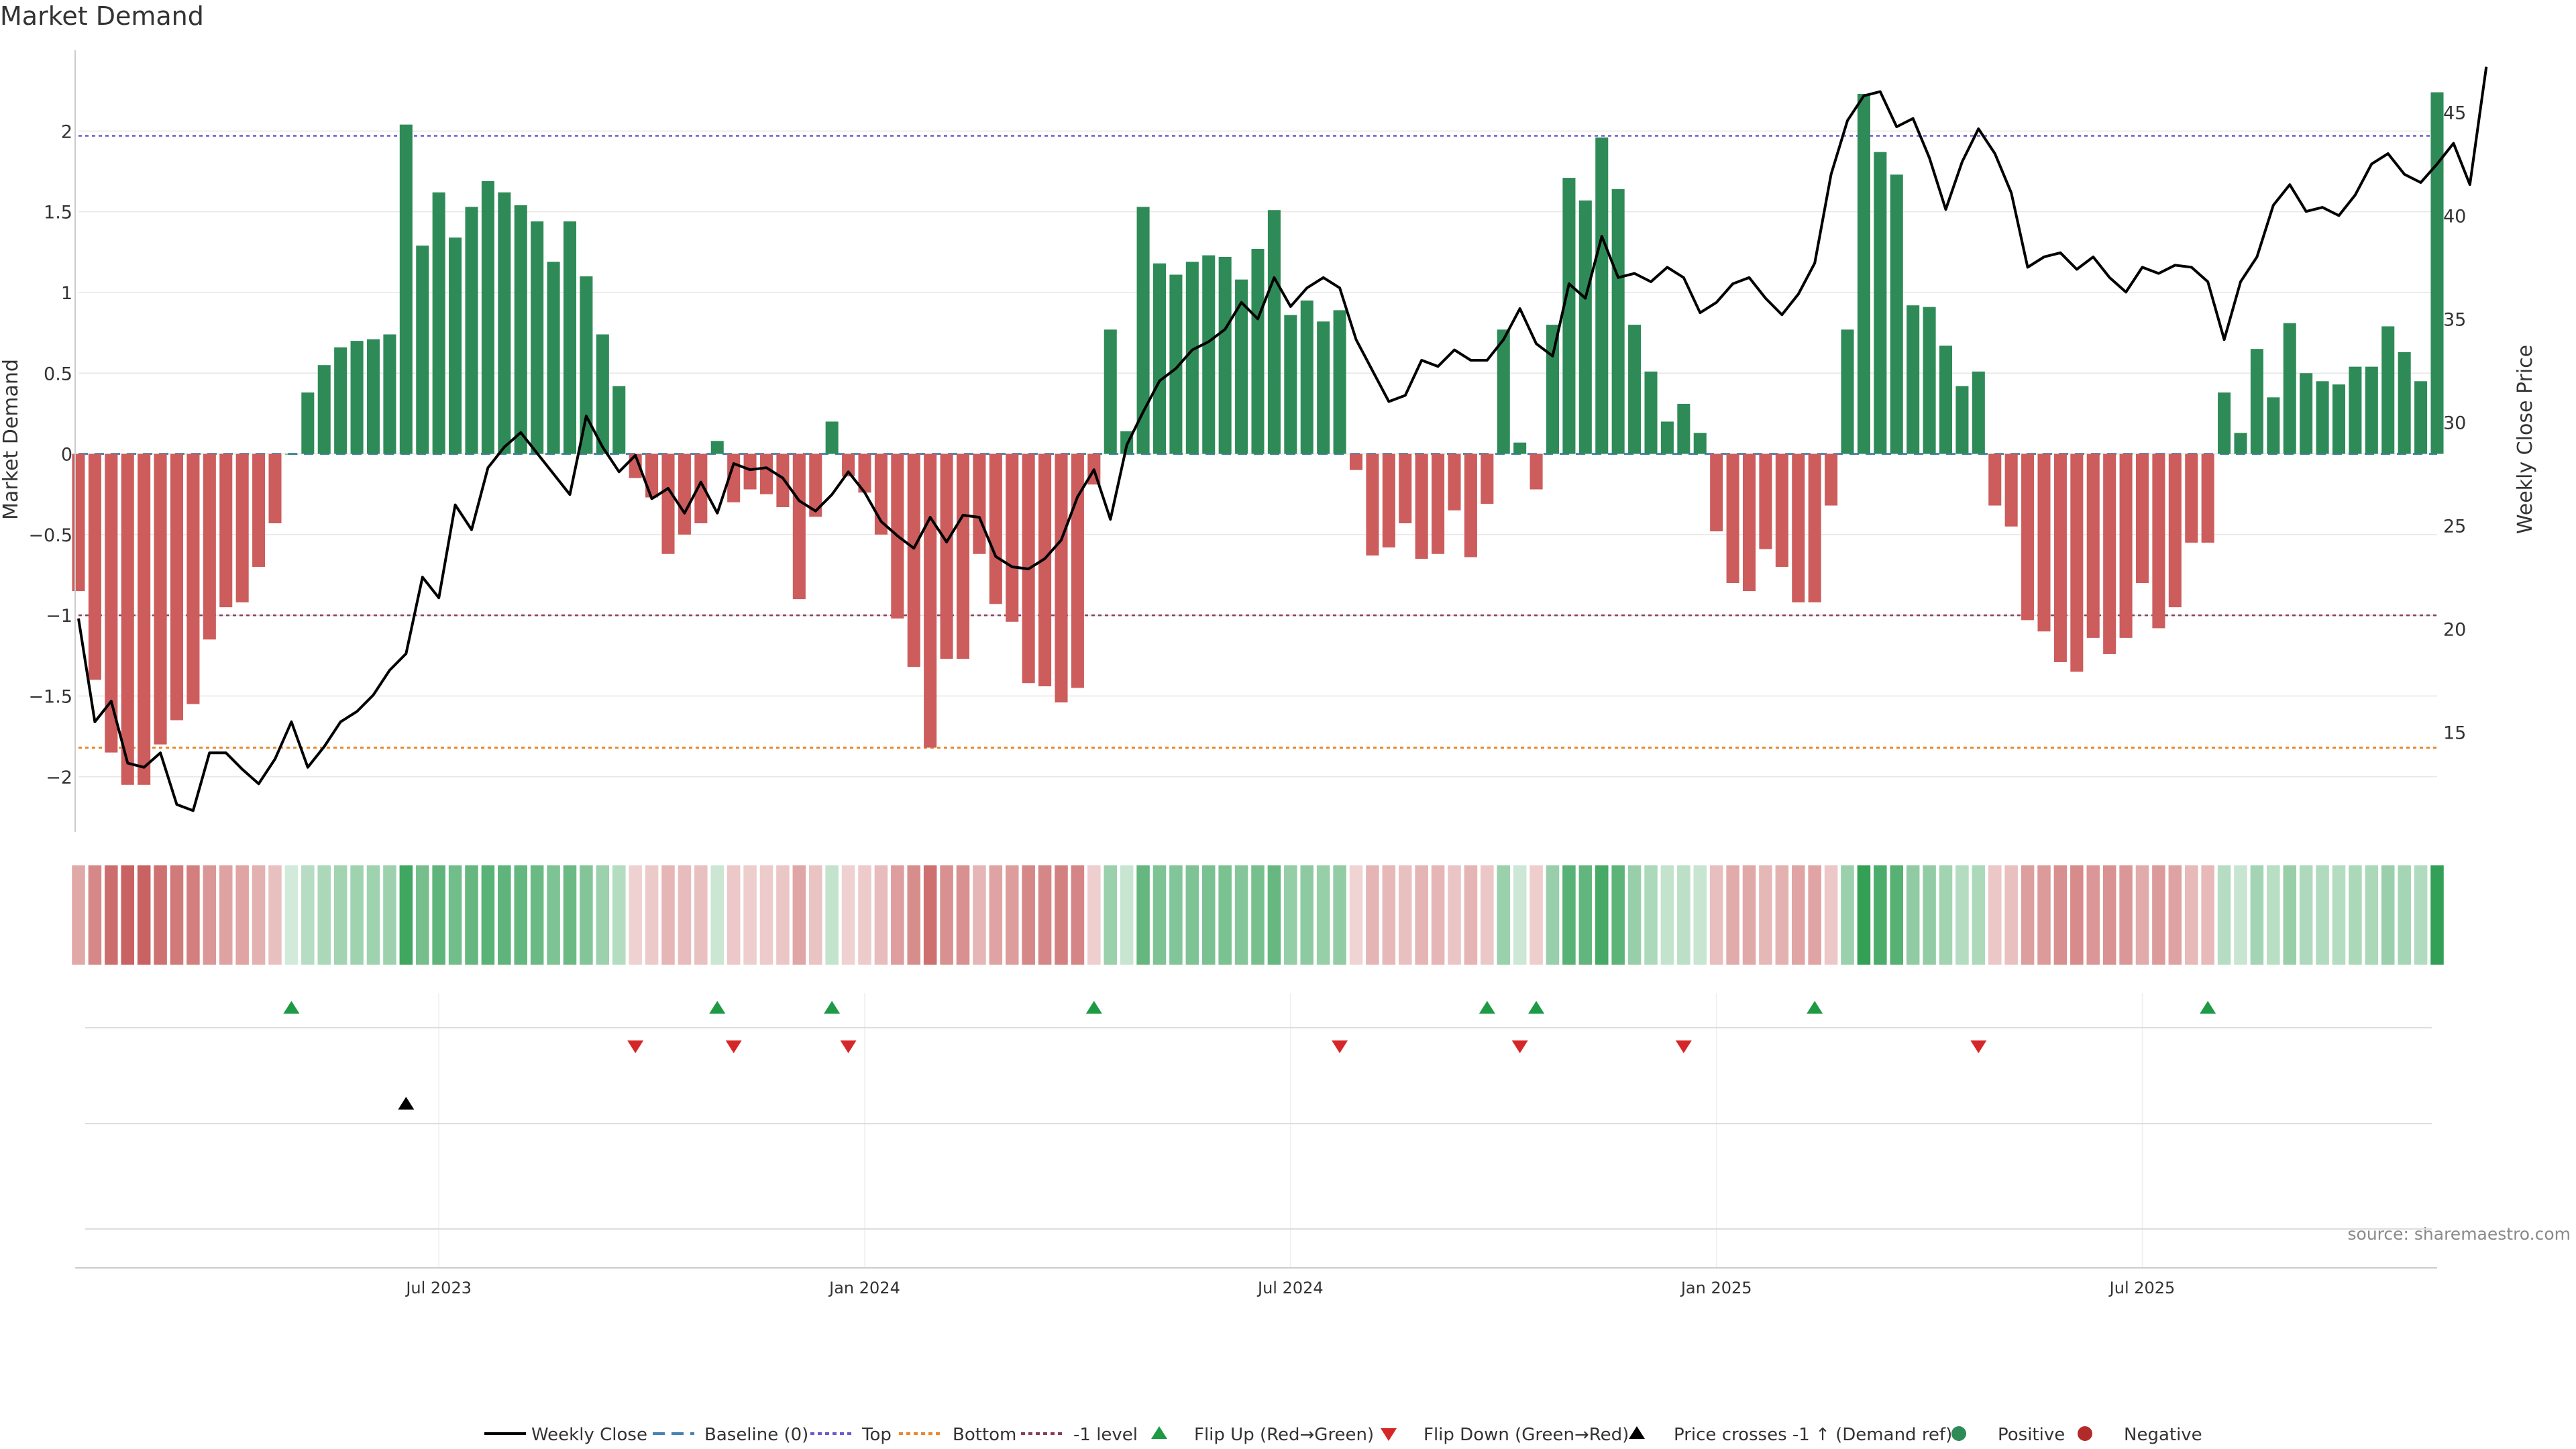 The height and width of the screenshot is (1449, 2576). What do you see at coordinates (66, 293) in the screenshot?
I see `y-tick-label: 1` at bounding box center [66, 293].